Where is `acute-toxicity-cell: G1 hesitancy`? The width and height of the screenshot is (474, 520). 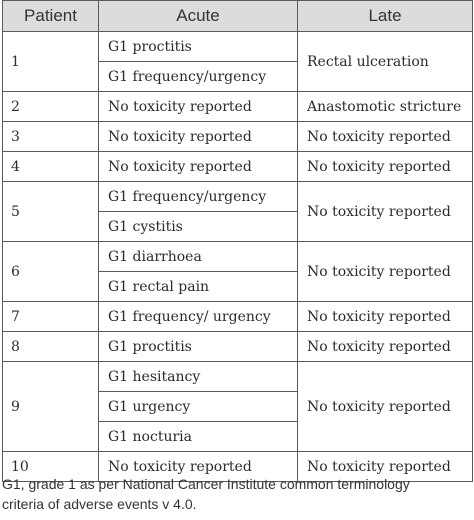
acute-toxicity-cell: G1 hesitancy is located at coordinates (198, 376).